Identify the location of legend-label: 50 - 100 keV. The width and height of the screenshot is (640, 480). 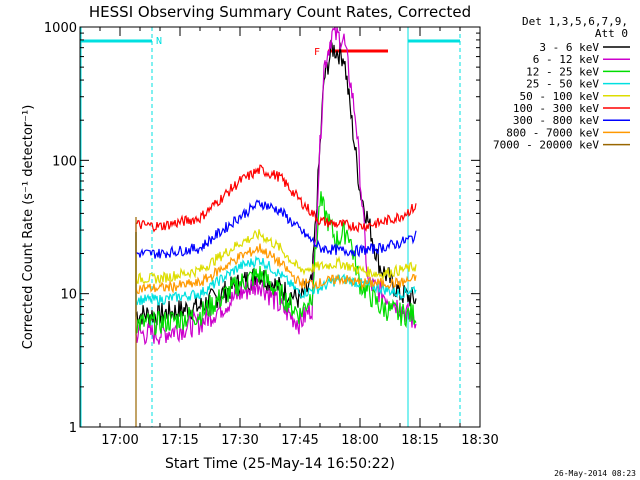
(560, 96).